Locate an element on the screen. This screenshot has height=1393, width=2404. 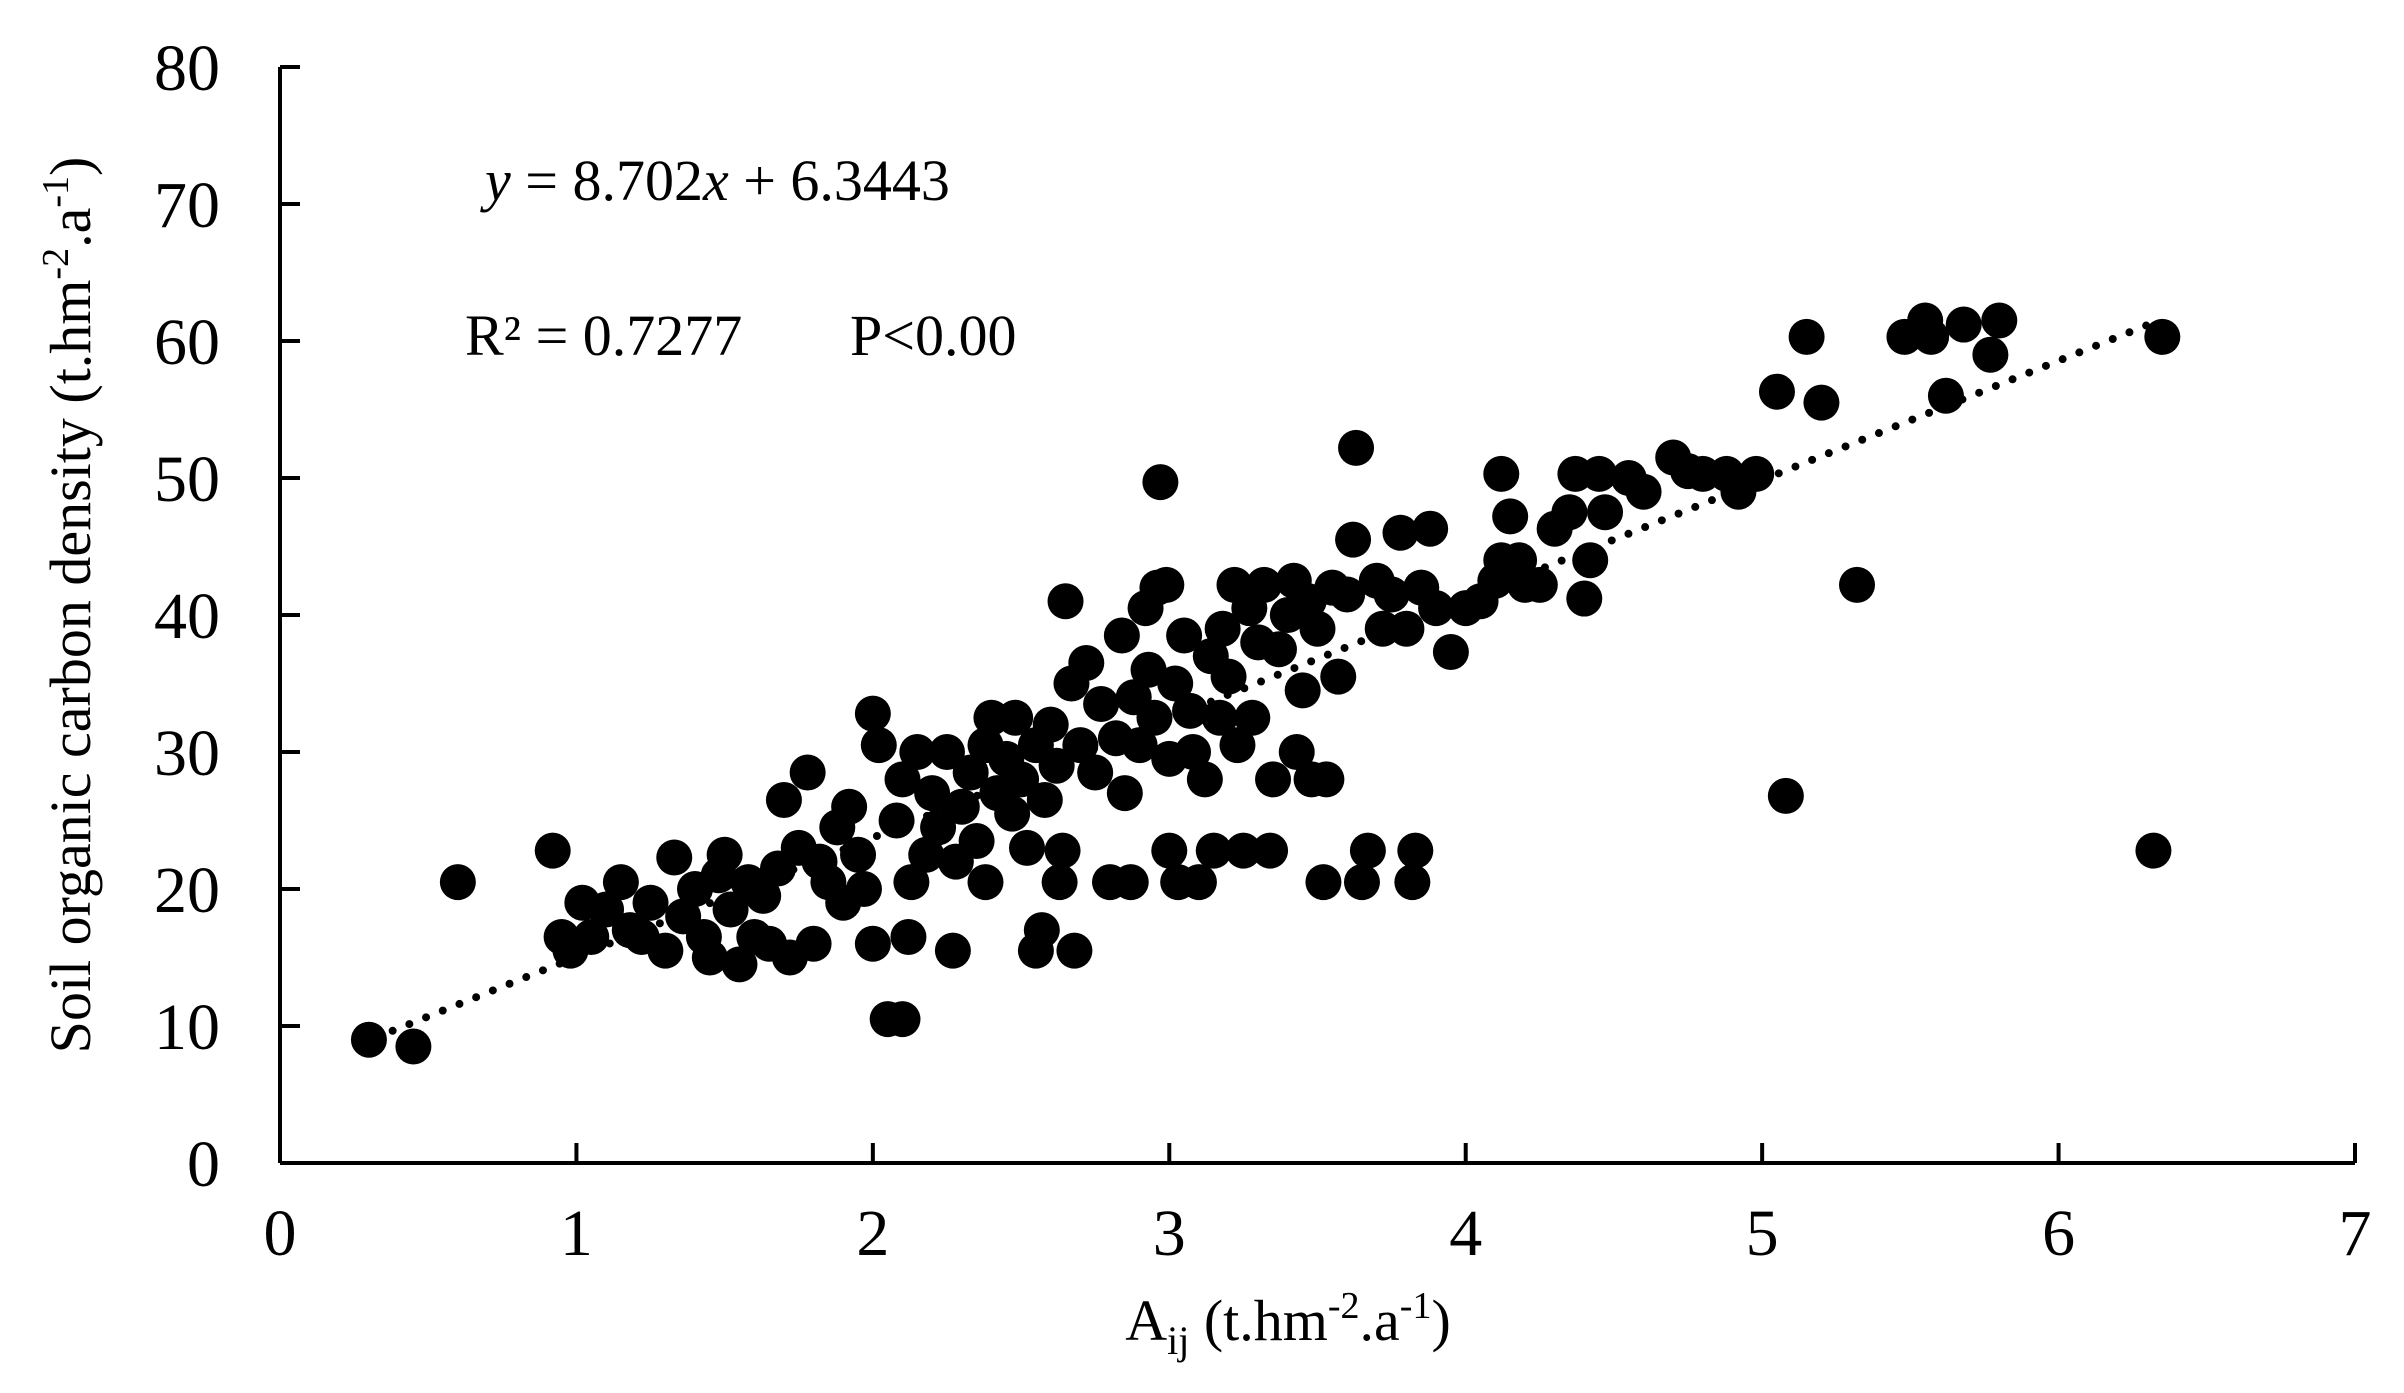
y-axis-title-sup1: -2 is located at coordinates (56, 264).